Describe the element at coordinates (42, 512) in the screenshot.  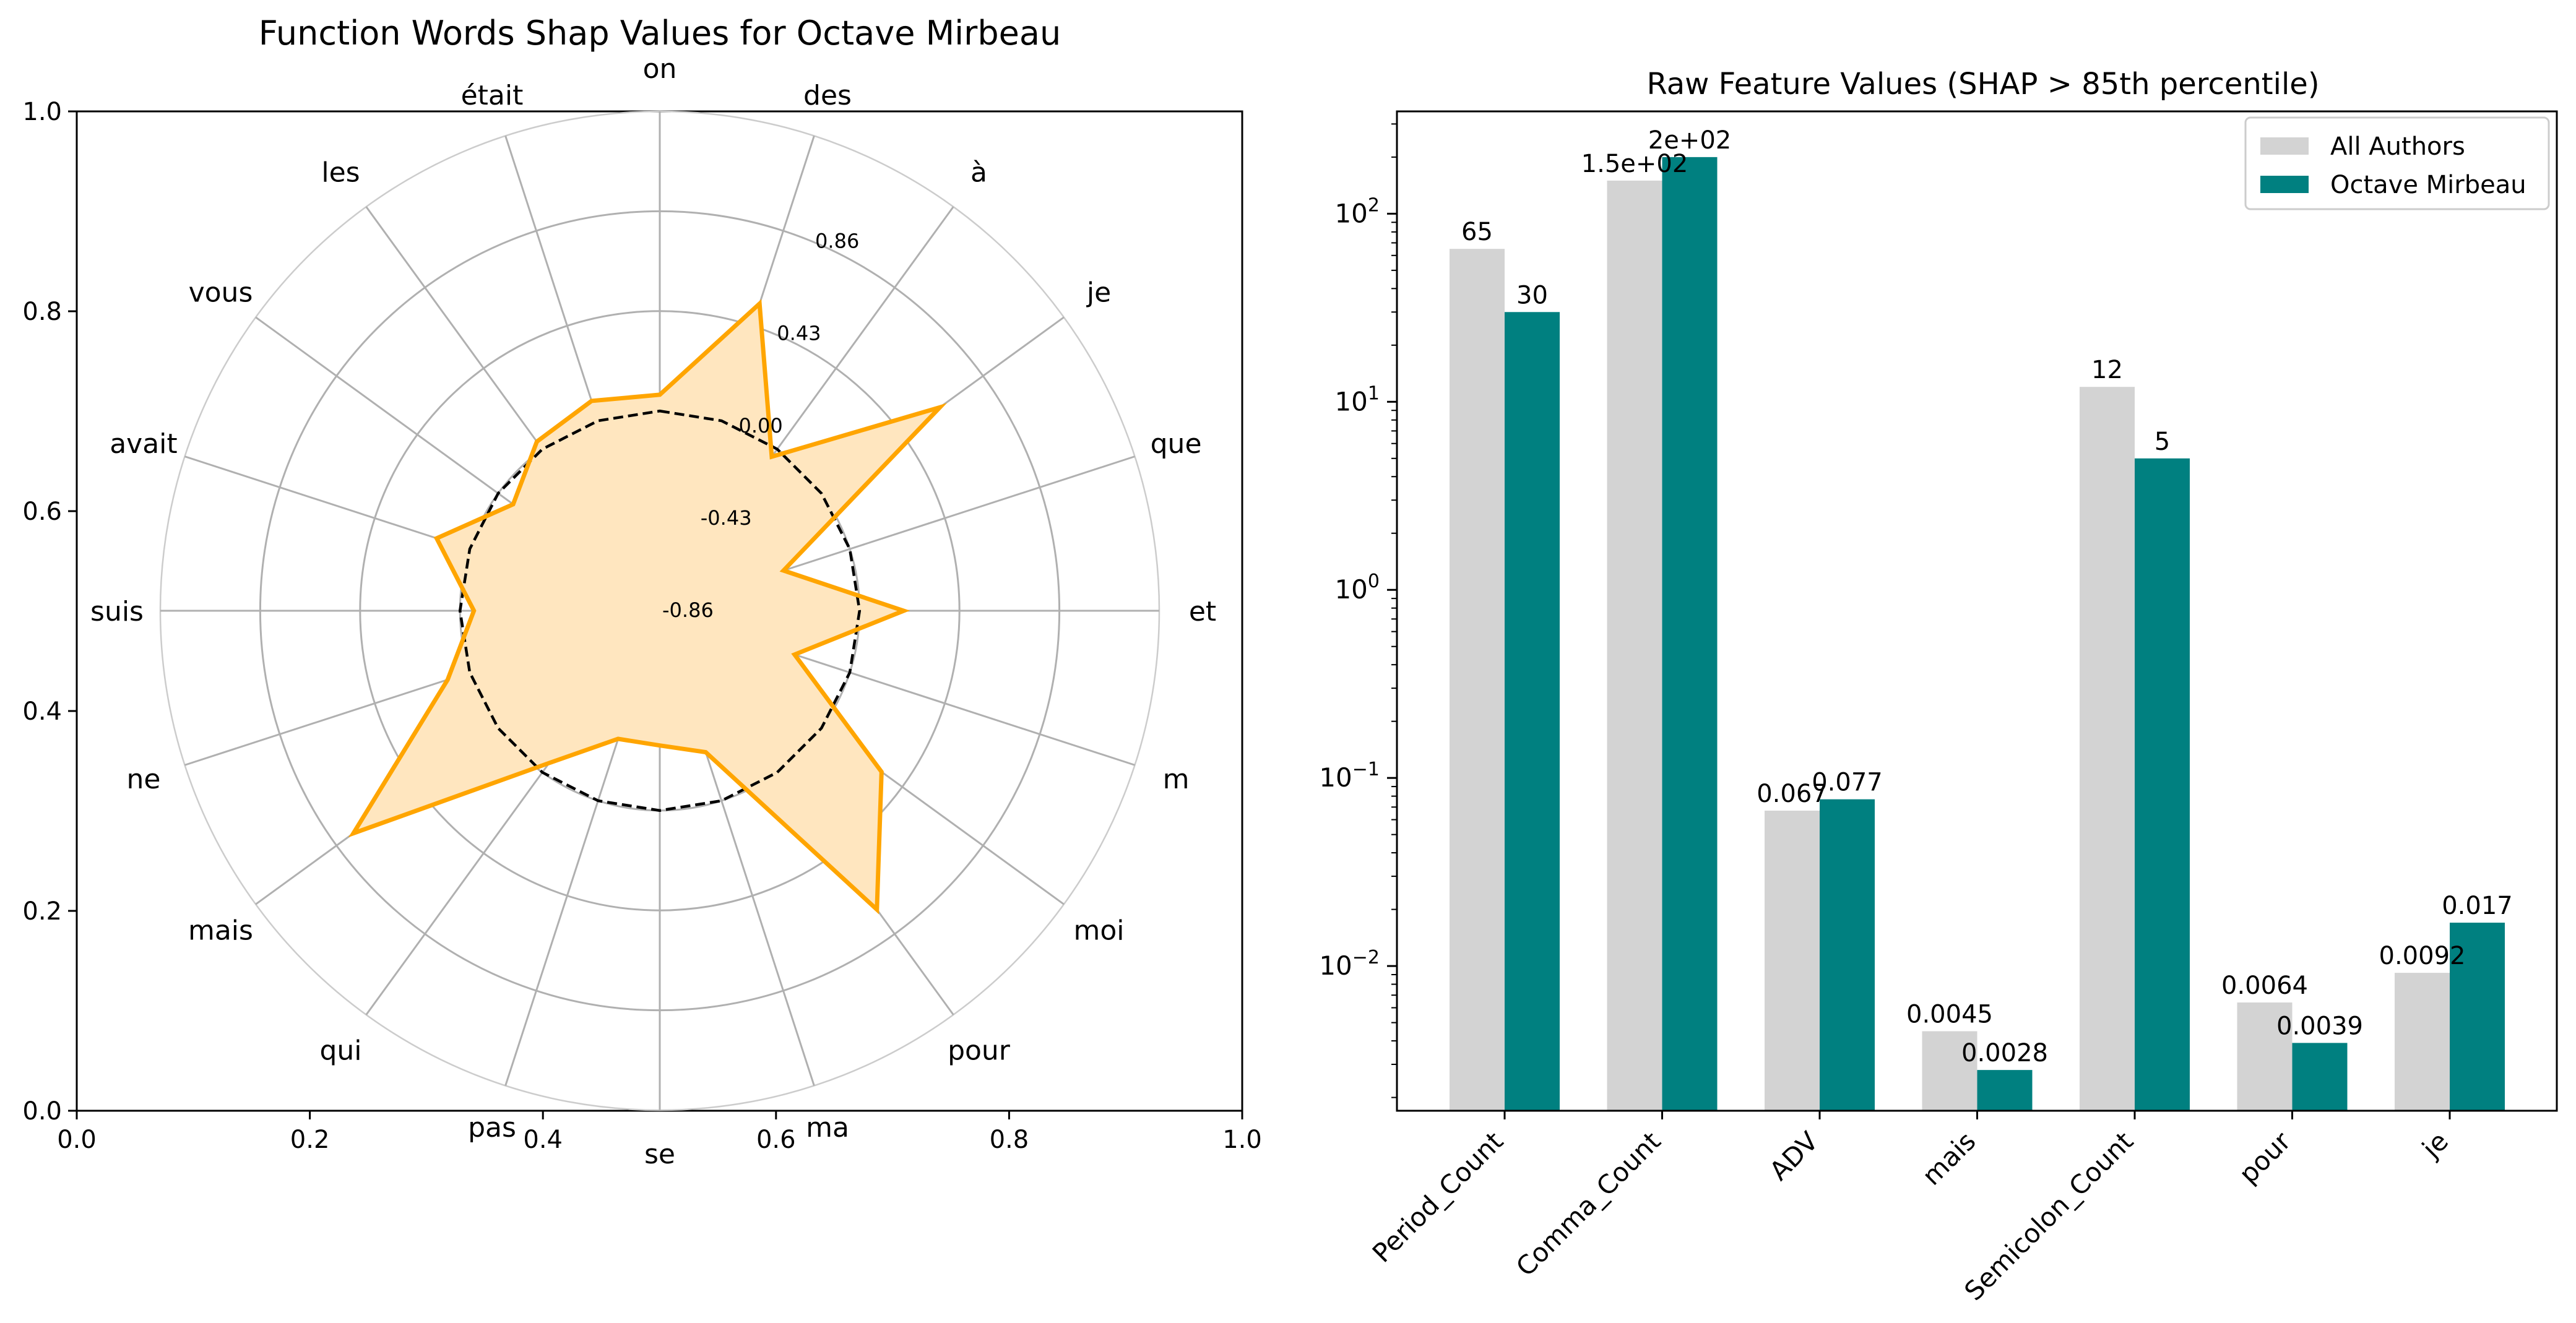
I see `radar-frame-ytick-label: 0.6` at that location.